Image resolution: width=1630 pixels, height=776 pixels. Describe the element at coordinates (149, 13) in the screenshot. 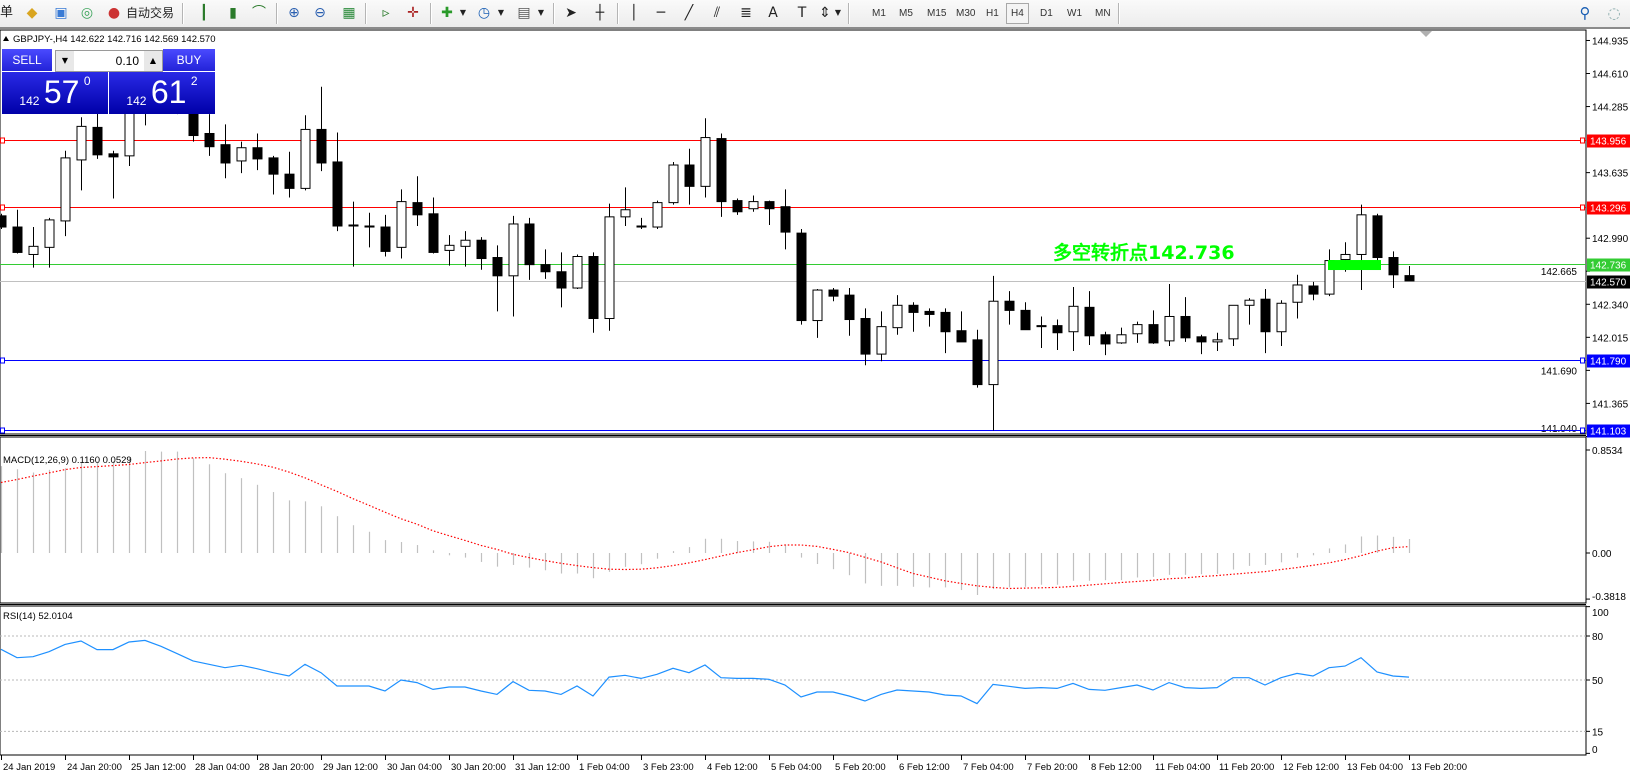

I see `auto-trading-button: 自动交易` at that location.